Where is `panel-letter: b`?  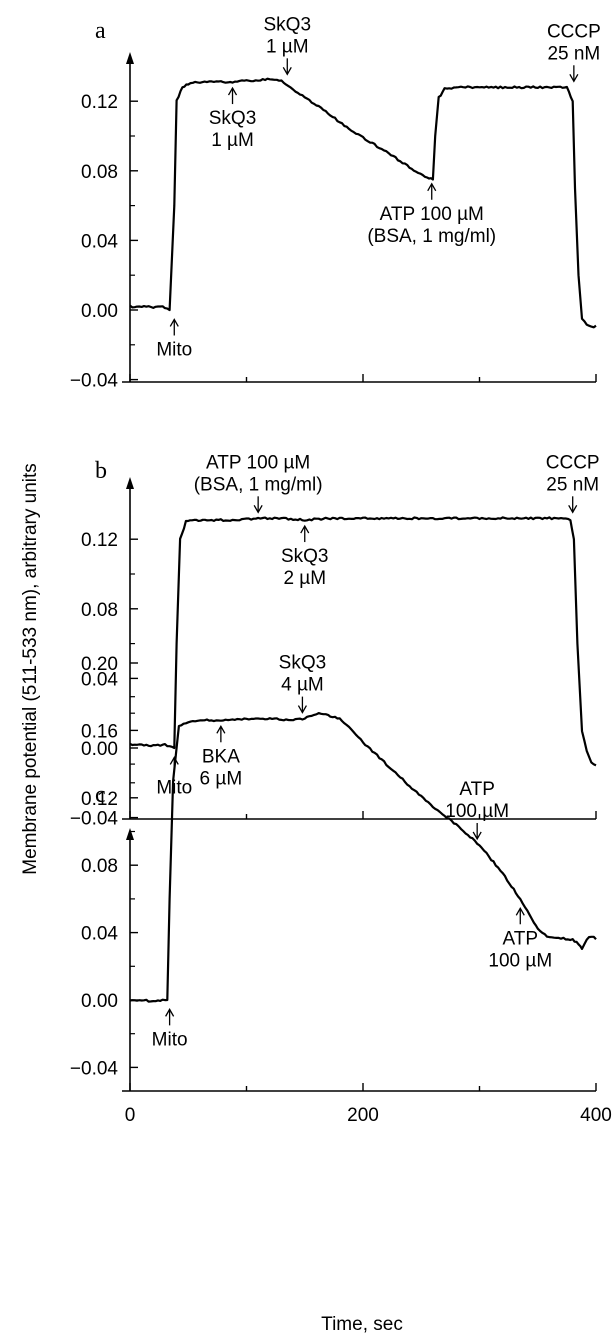
panel-letter: b is located at coordinates (101, 471).